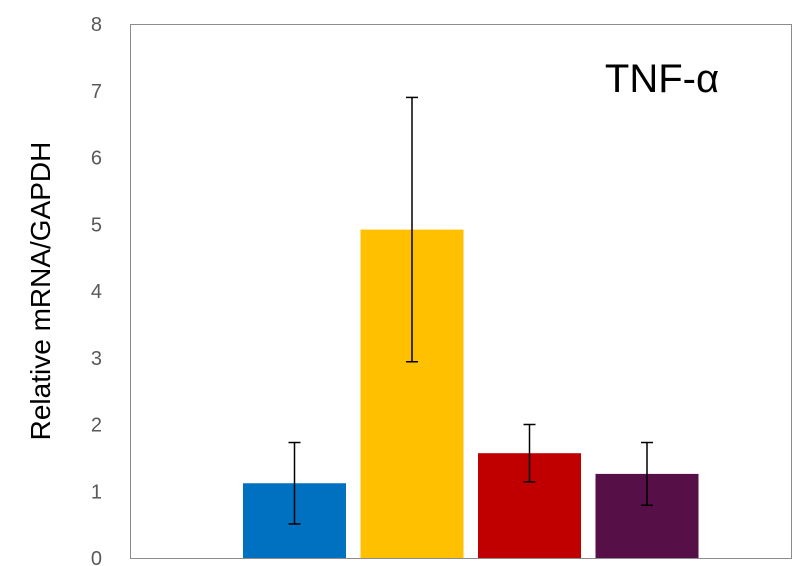 The width and height of the screenshot is (794, 566). I want to click on y-tick-label: 7, so click(96, 92).